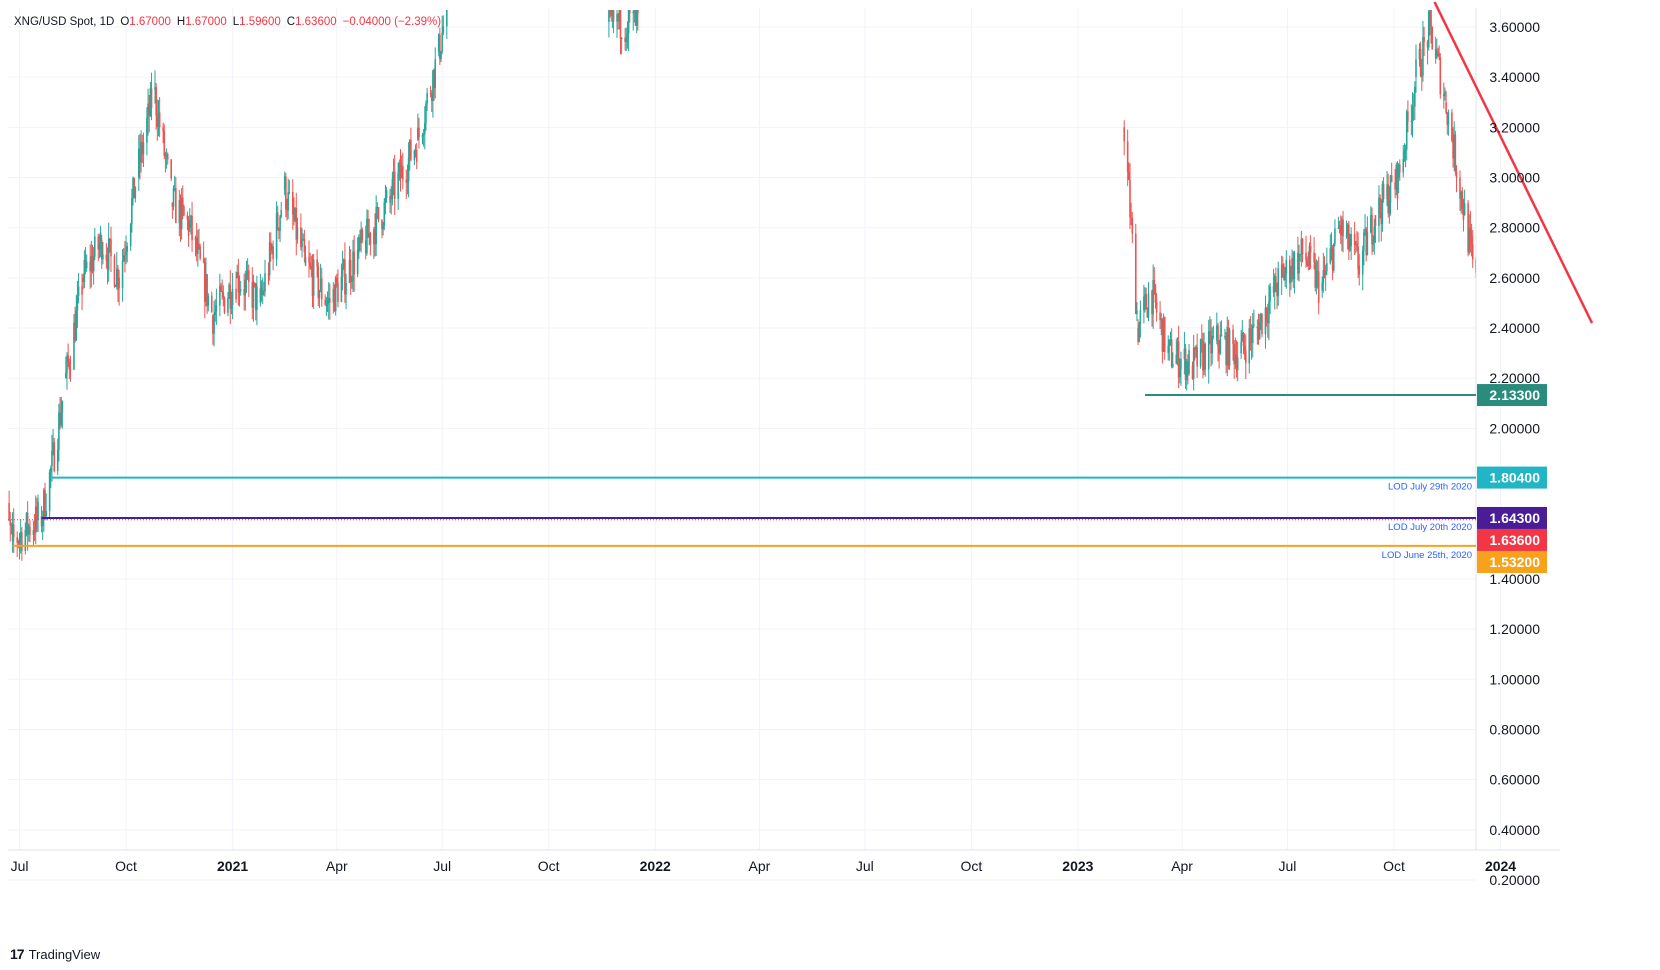 This screenshot has width=1660, height=970. Describe the element at coordinates (206, 22) in the screenshot. I see `high-value: 1.67000` at that location.